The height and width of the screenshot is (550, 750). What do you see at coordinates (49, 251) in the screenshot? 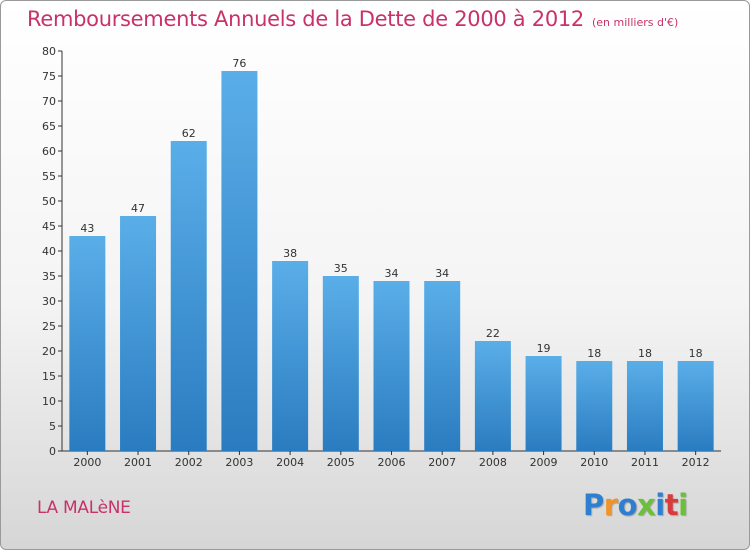
I see `y-tick-label: 40` at bounding box center [49, 251].